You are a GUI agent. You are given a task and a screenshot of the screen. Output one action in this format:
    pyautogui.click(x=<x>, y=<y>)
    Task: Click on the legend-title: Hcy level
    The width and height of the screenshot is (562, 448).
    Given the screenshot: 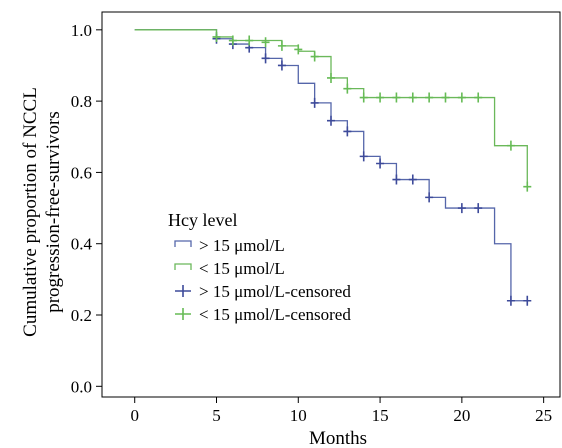 What is the action you would take?
    pyautogui.click(x=202, y=220)
    